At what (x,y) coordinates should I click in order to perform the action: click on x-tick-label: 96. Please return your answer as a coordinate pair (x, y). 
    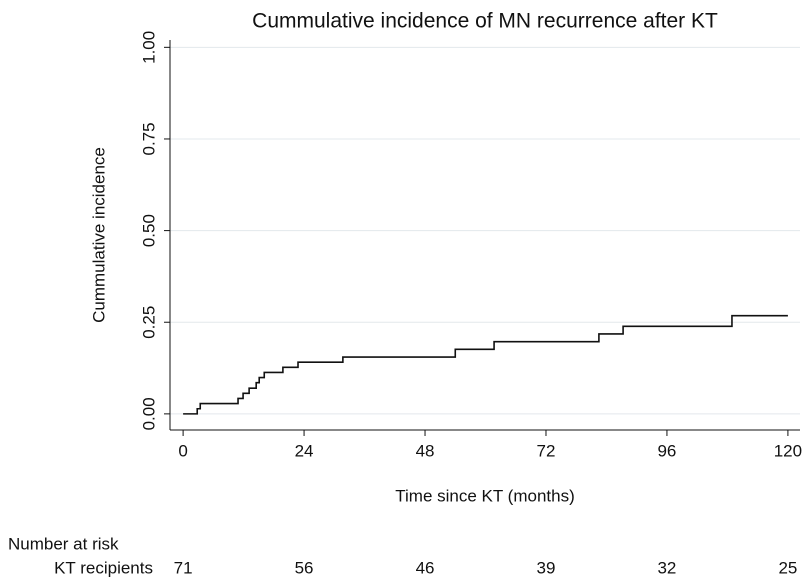
    Looking at the image, I should click on (666, 450).